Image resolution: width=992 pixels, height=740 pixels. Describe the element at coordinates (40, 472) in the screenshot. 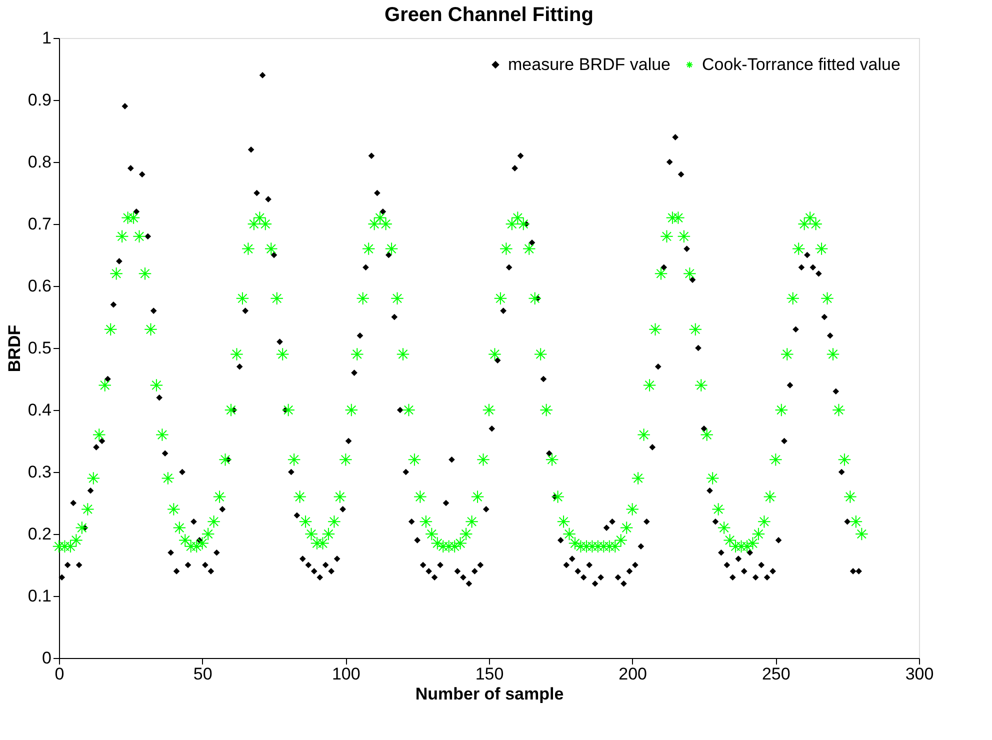

I see `y-tick-label: 0.3` at that location.